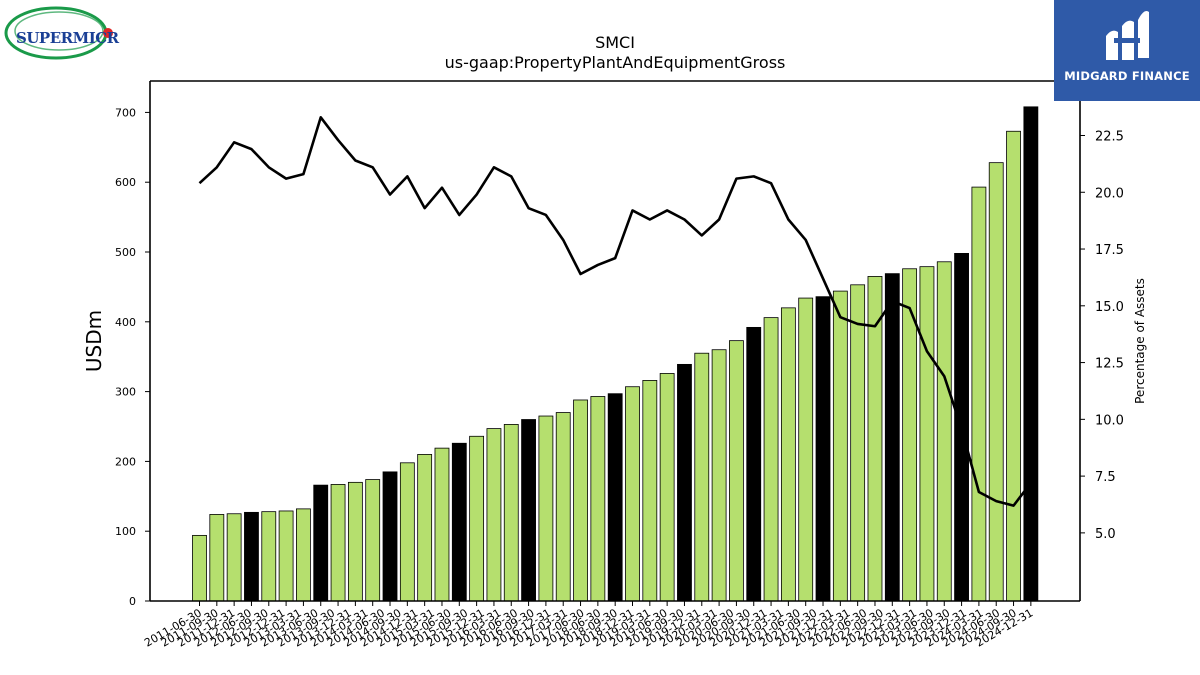 Image resolution: width=1200 pixels, height=675 pixels. I want to click on midgard-finance-logo: MIDGARD FINANCE, so click(1127, 50).